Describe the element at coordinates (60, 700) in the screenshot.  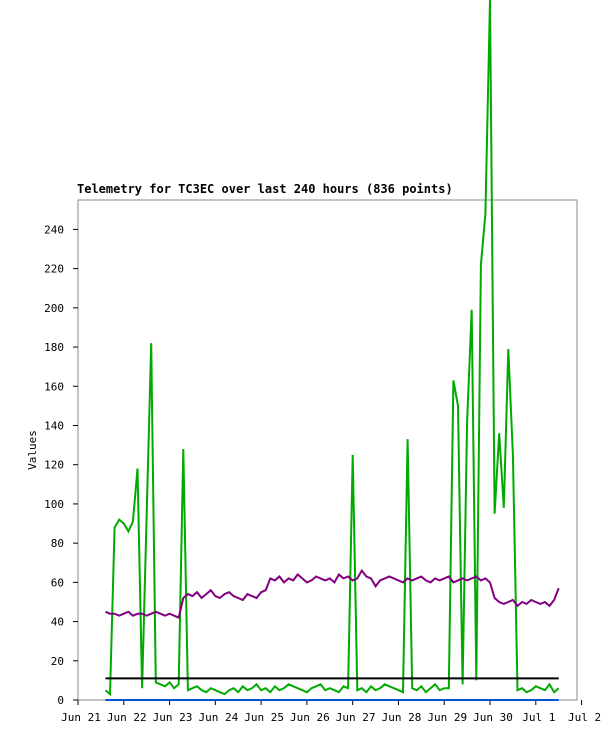
I see `y-tick-label: 0` at that location.